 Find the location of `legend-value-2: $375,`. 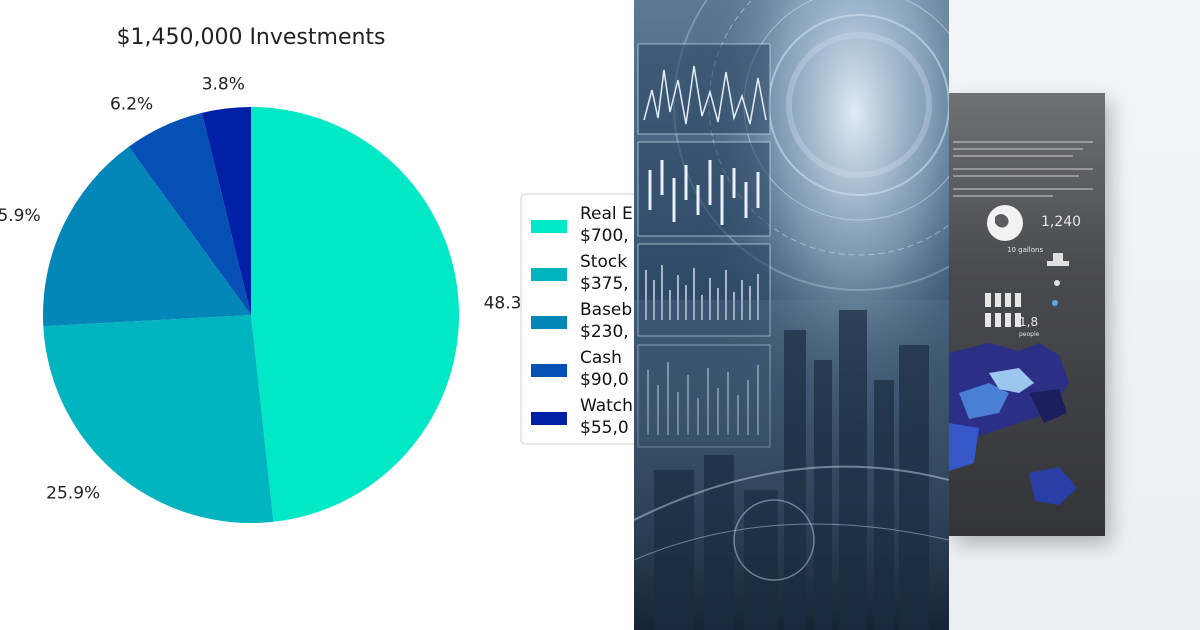

legend-value-2: $375, is located at coordinates (604, 284).